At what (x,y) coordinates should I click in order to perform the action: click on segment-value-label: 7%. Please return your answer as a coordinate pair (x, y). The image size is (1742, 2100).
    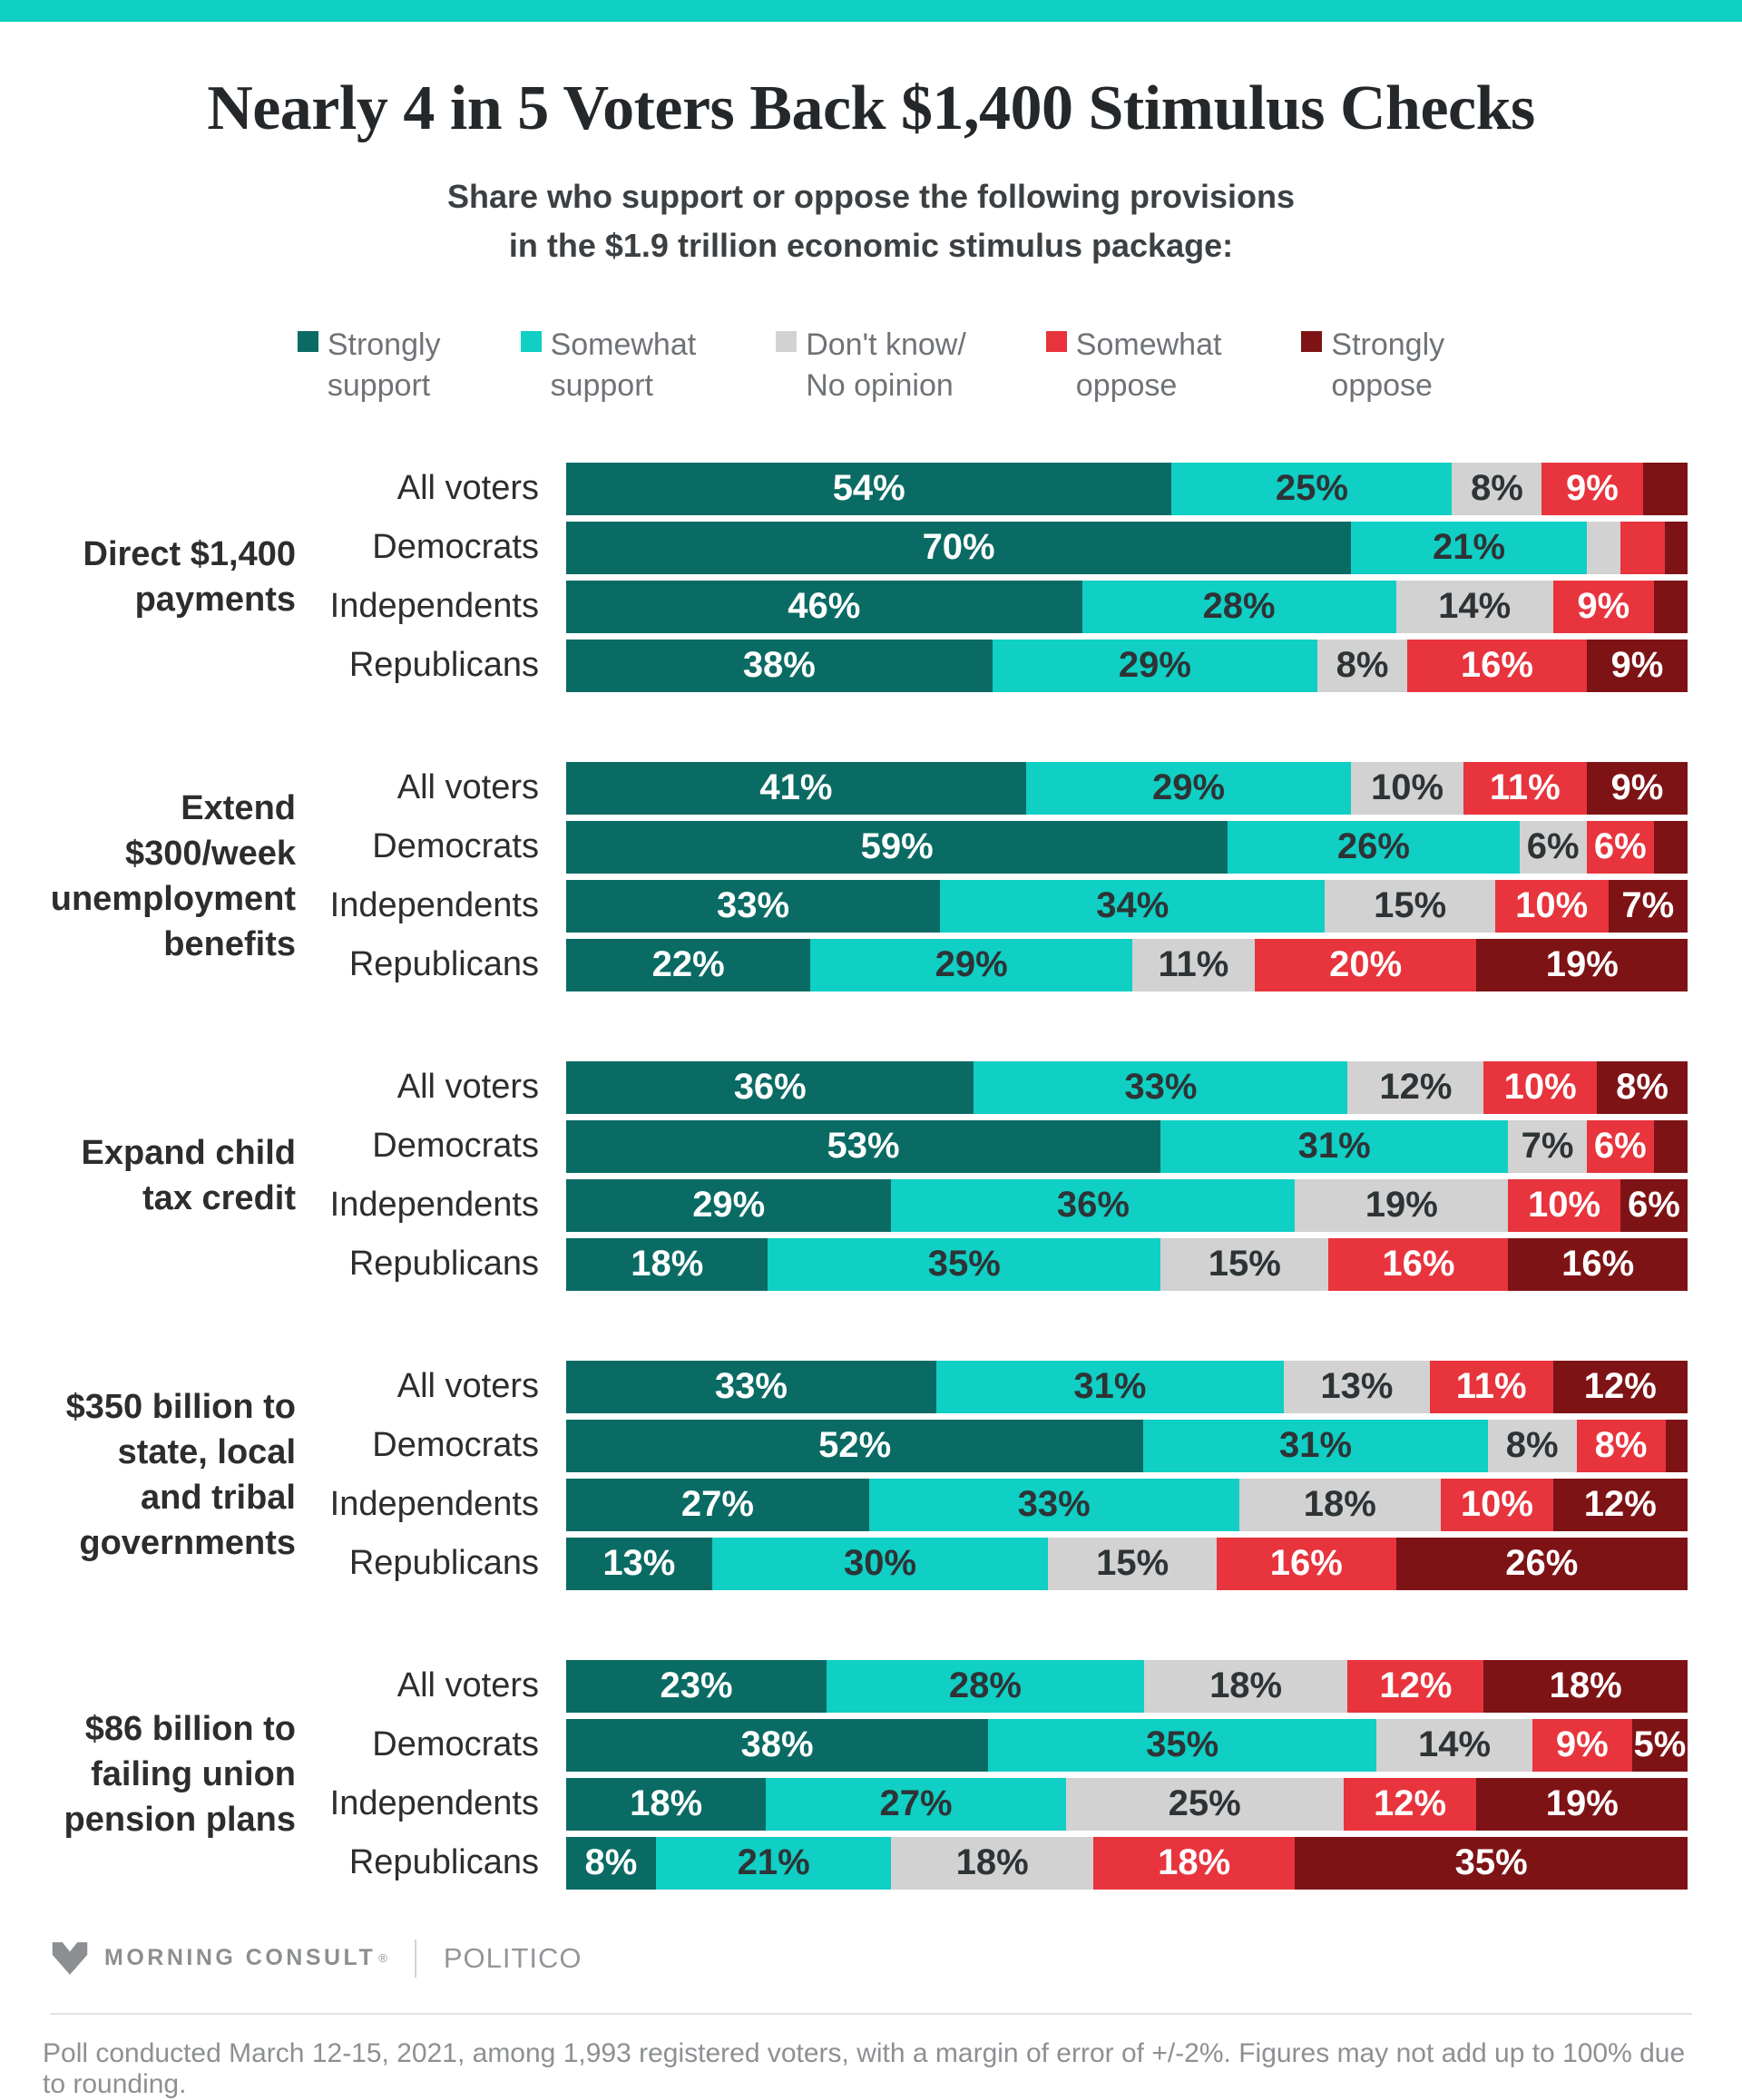
    Looking at the image, I should click on (1547, 1147).